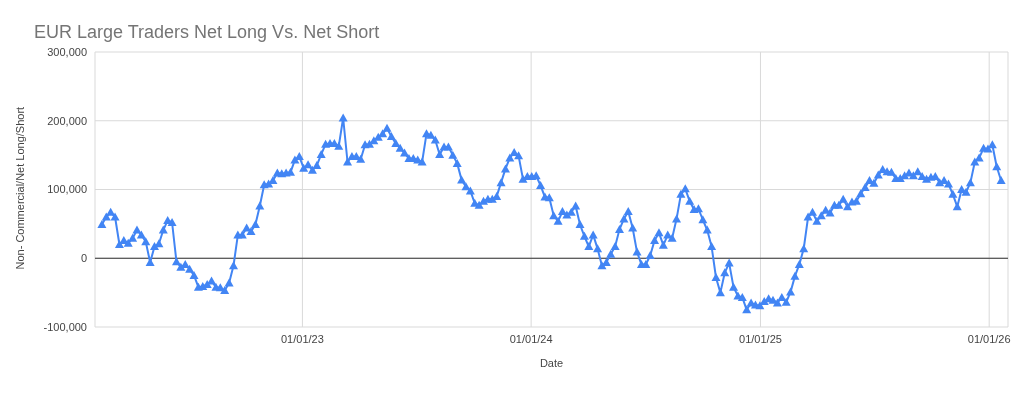 This screenshot has height=393, width=1024. What do you see at coordinates (67, 189) in the screenshot?
I see `y-tick-label: 100,000` at bounding box center [67, 189].